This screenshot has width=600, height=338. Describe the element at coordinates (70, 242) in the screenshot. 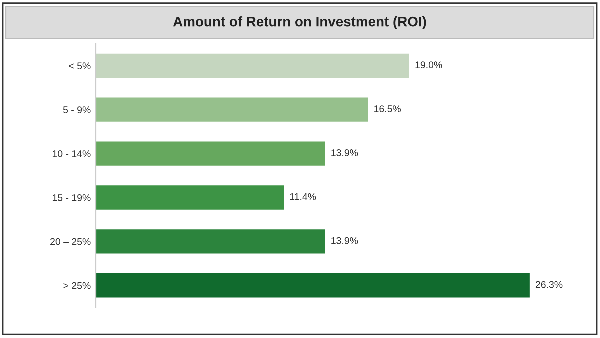

I see `y-tick-label: 20 – 25%` at that location.